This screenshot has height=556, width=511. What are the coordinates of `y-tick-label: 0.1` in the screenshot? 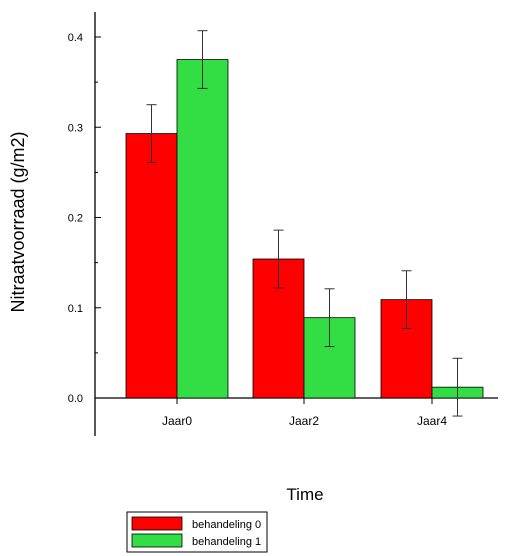 It's located at (75, 309).